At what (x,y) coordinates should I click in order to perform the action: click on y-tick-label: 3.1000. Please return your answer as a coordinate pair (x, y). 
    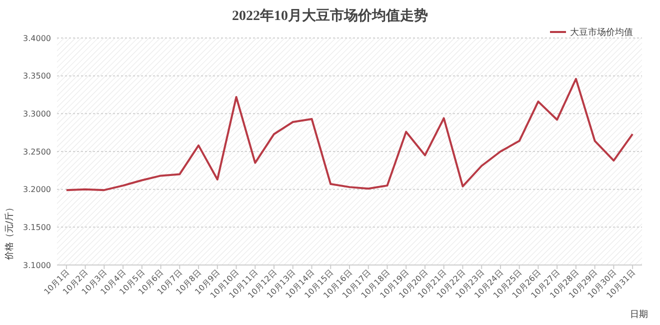
    Looking at the image, I should click on (37, 265).